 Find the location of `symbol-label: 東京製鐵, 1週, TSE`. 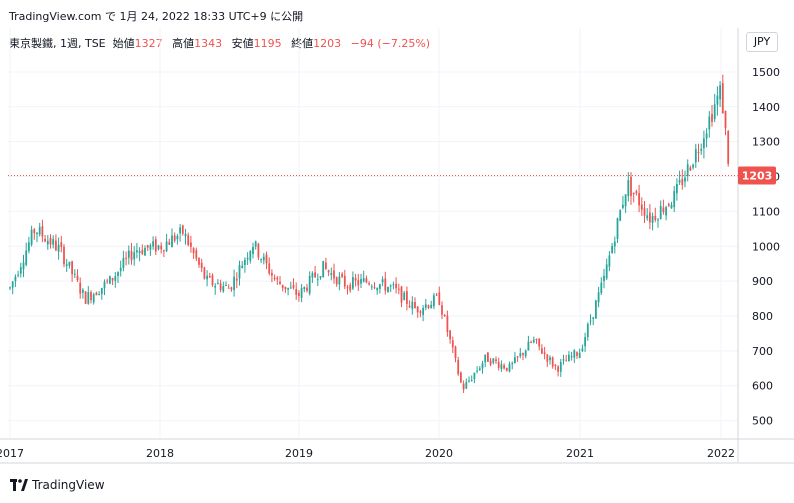

symbol-label: 東京製鐵, 1週, TSE is located at coordinates (57, 43).